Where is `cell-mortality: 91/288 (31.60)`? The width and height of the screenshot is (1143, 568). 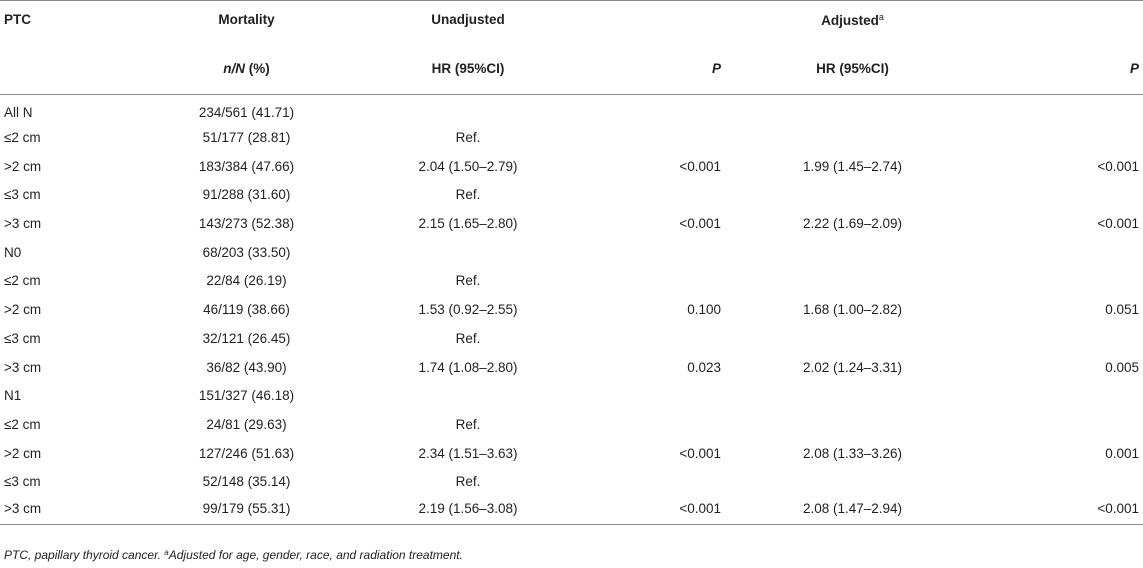
cell-mortality: 91/288 (31.60) is located at coordinates (246, 195).